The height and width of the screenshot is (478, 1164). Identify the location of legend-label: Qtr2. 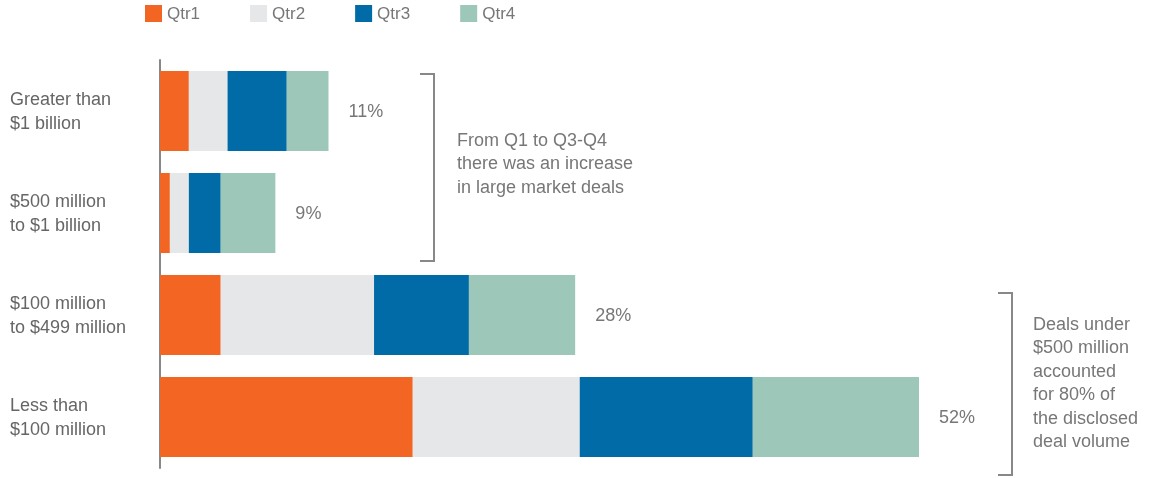
(289, 13).